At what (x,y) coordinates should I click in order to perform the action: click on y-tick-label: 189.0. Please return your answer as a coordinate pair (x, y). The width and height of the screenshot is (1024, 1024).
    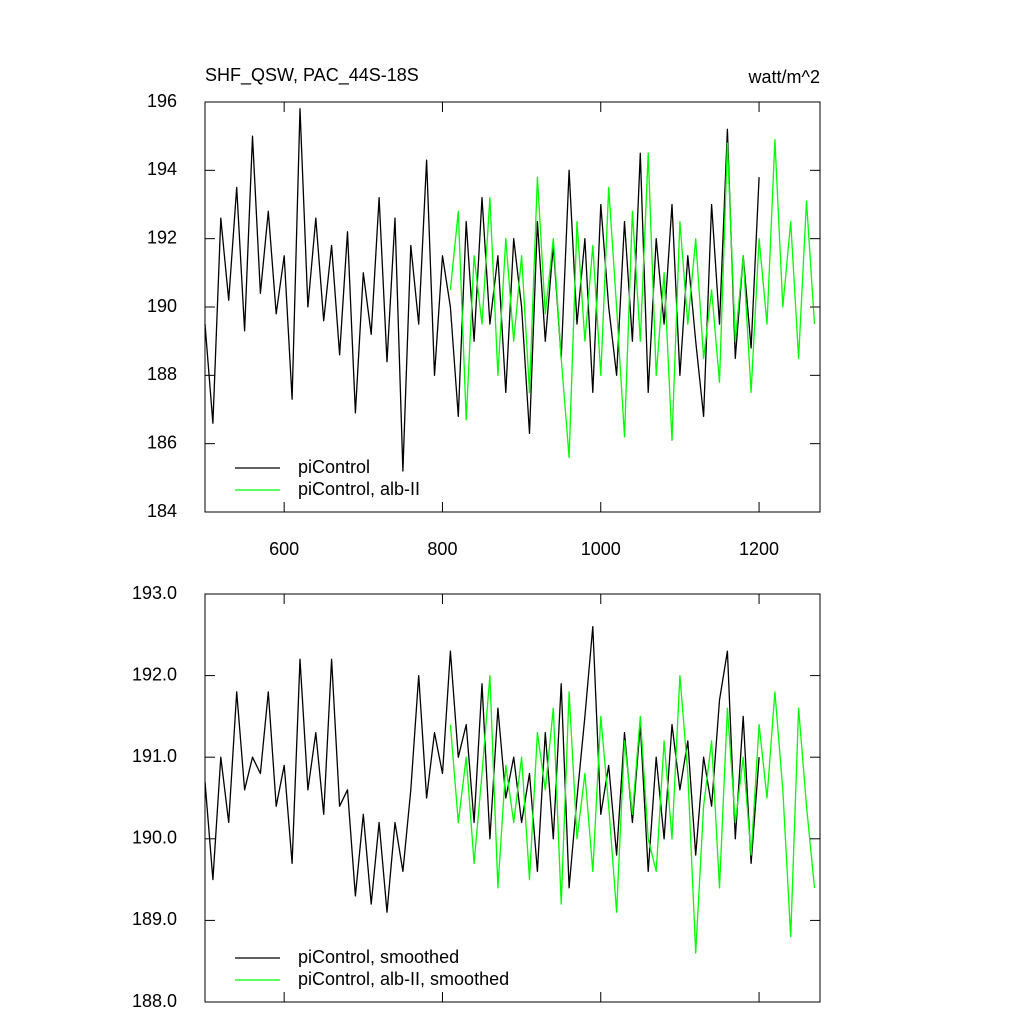
    Looking at the image, I should click on (154, 919).